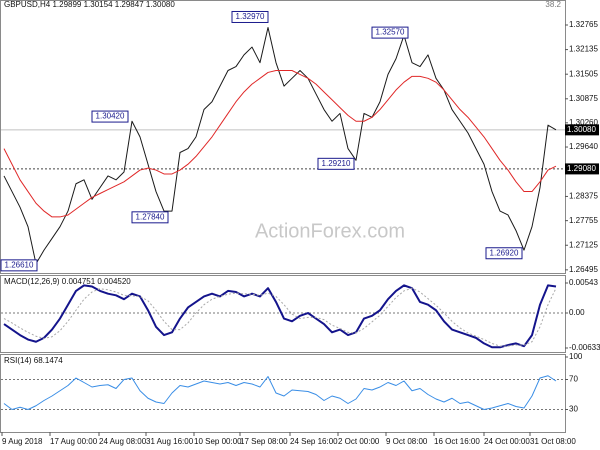 The image size is (600, 450). What do you see at coordinates (576, 356) in the screenshot?
I see `y-tick-label: 100` at bounding box center [576, 356].